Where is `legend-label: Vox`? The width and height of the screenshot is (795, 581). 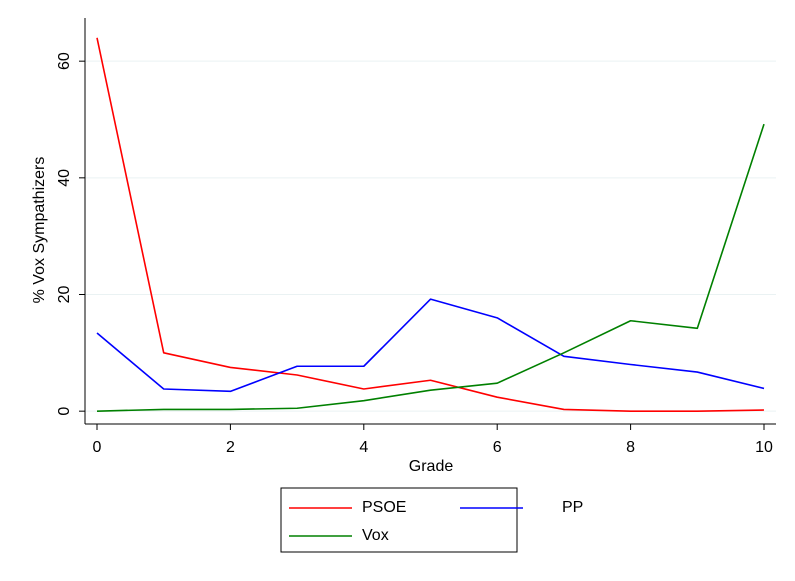
legend-label: Vox is located at coordinates (375, 535).